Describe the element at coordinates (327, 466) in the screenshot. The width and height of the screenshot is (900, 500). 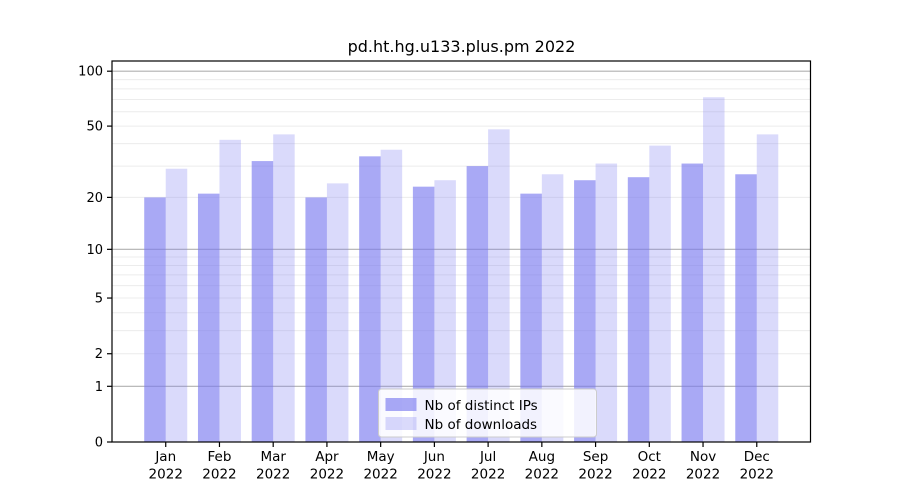
I see `x-tick-label: Apr 2022` at that location.